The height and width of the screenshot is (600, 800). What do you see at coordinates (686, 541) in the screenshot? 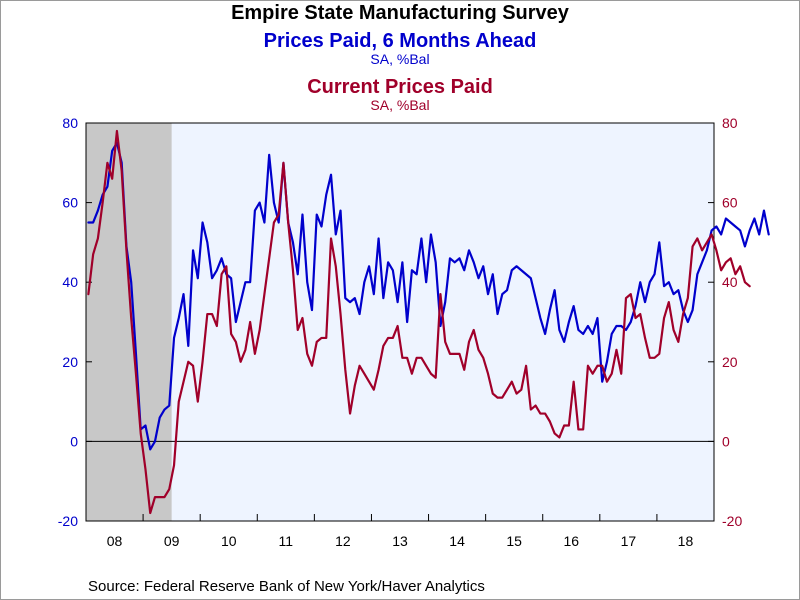
I see `x-tick-label: 18` at bounding box center [686, 541].